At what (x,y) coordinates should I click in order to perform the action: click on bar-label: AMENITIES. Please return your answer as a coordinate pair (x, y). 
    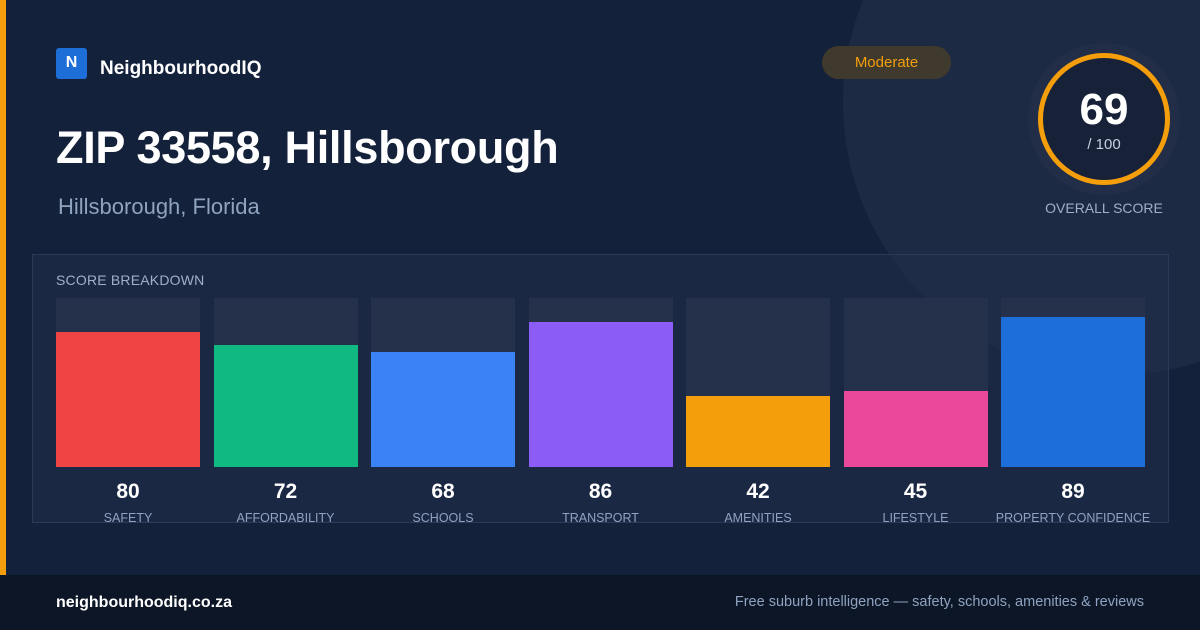
    Looking at the image, I should click on (758, 518).